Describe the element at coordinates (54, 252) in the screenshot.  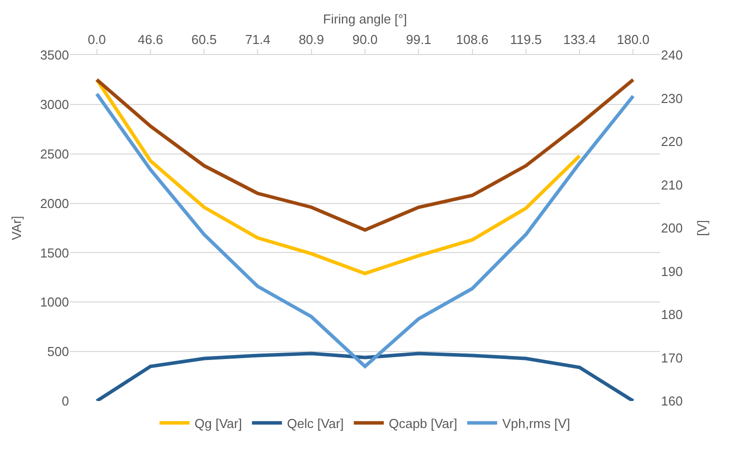
I see `y-tick-label: 1500` at that location.